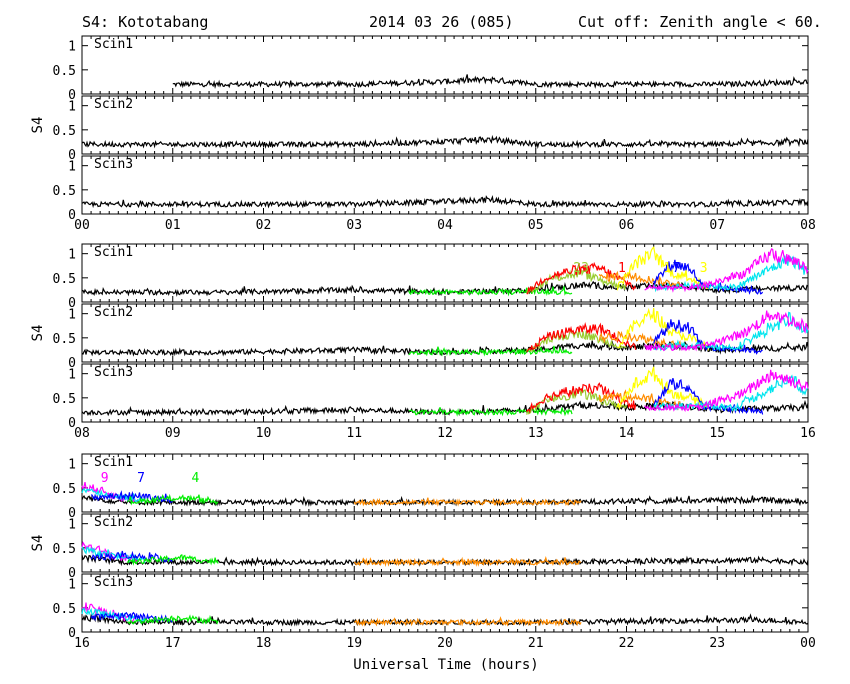 The height and width of the screenshot is (684, 850). I want to click on x-tick-label: 09, so click(173, 433).